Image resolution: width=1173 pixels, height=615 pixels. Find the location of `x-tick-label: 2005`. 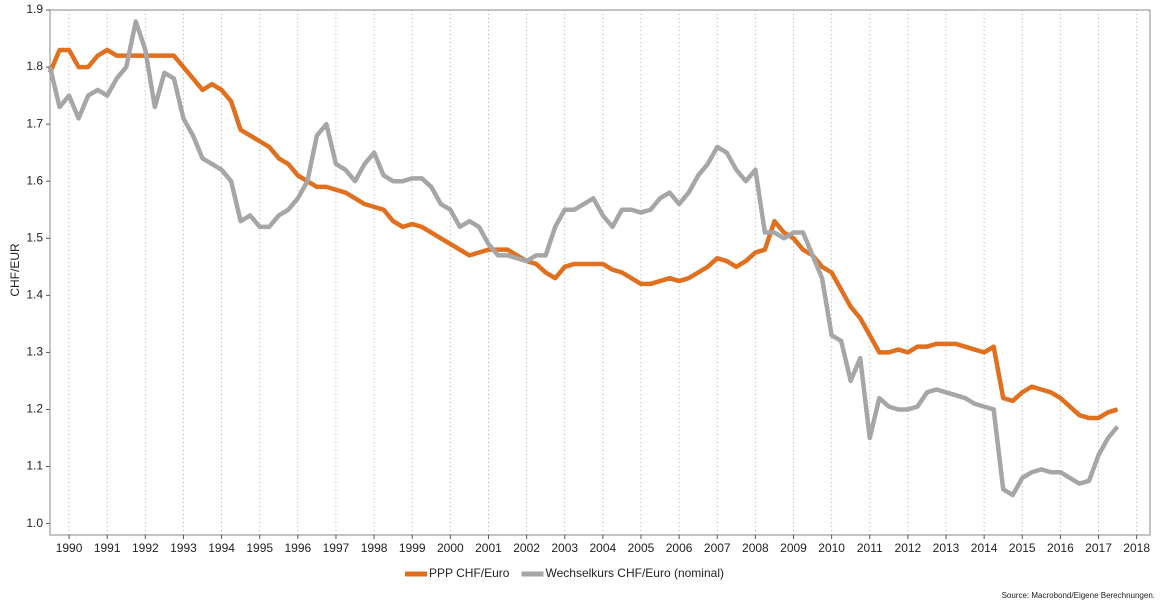

x-tick-label: 2005 is located at coordinates (641, 548).